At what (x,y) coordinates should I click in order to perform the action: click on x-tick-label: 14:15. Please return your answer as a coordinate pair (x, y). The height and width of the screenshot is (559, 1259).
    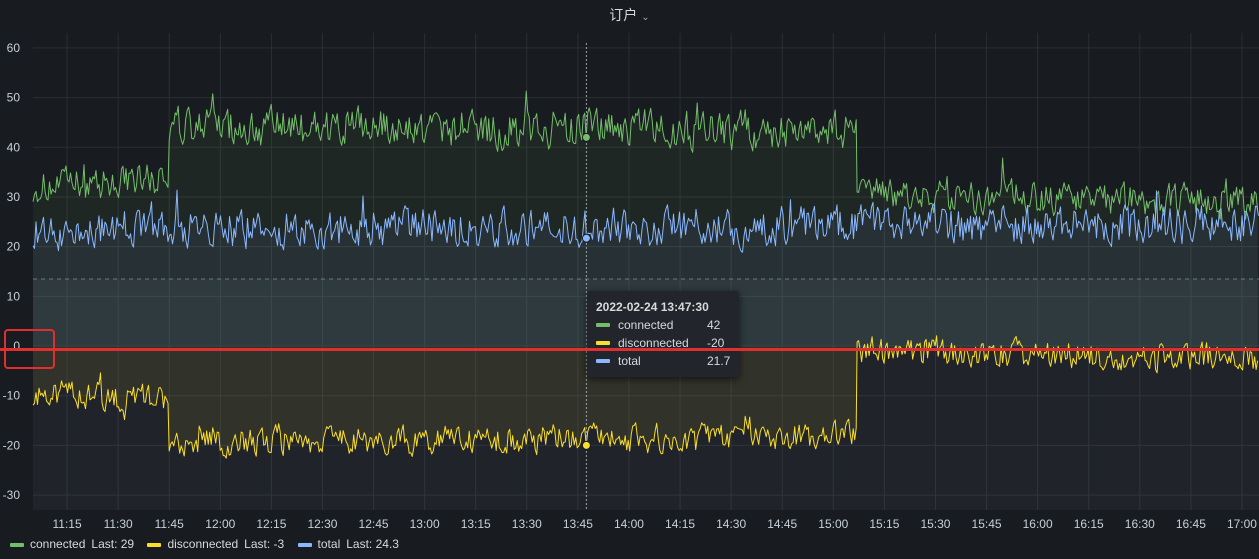
    Looking at the image, I should click on (680, 524).